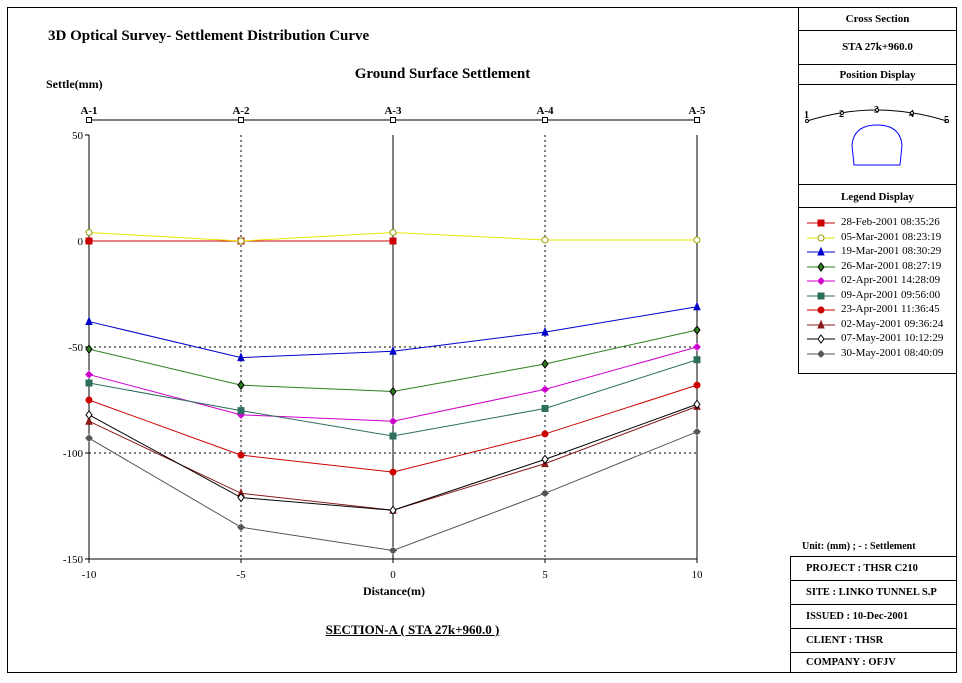  Describe the element at coordinates (890, 309) in the screenshot. I see `legend-label: 23-Apr-2001 11:36:45` at that location.